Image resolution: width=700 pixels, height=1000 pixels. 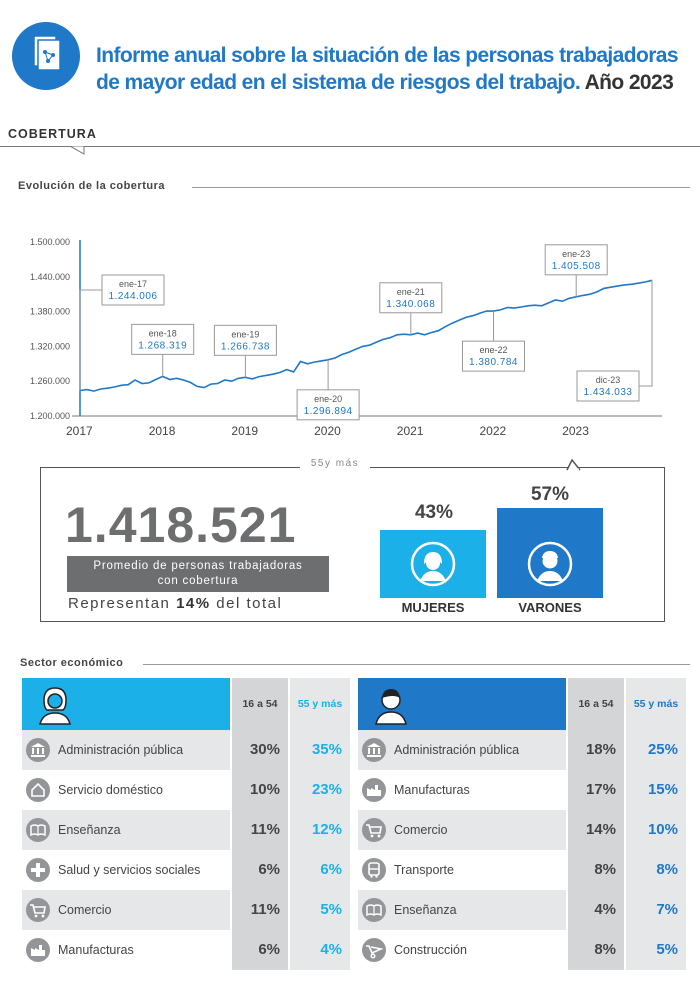 What do you see at coordinates (335, 463) in the screenshot?
I see `age-group-tag: 55y más` at bounding box center [335, 463].